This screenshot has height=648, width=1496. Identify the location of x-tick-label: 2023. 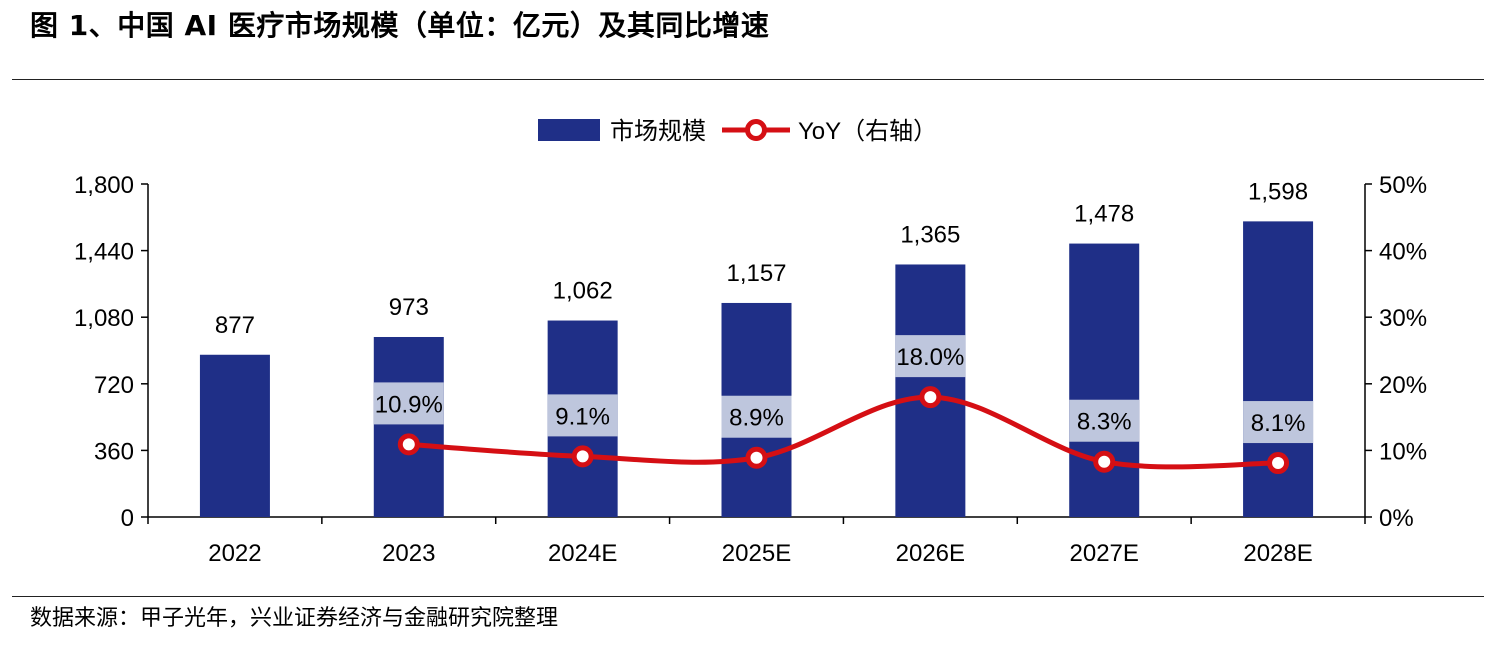
(408, 553).